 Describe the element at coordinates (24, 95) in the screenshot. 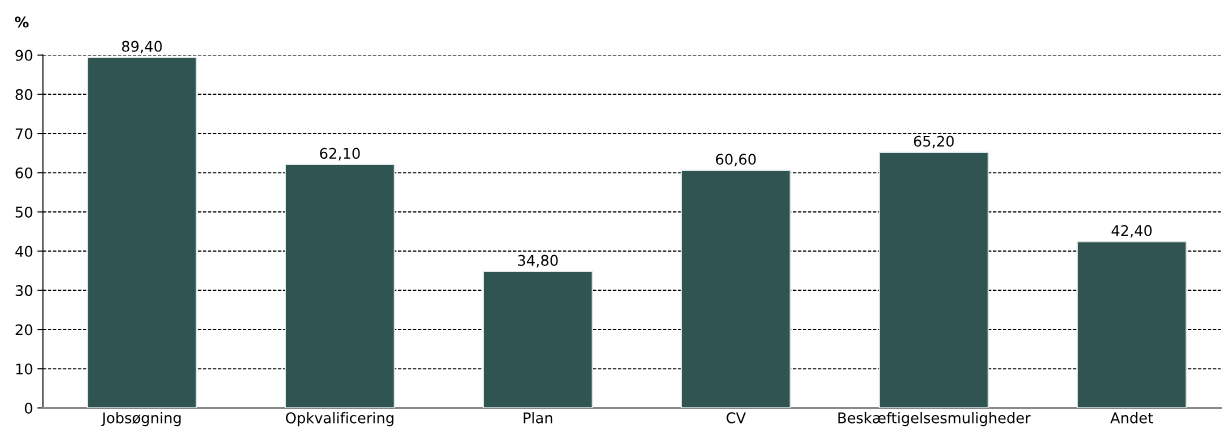

I see `y-tick-label: 80` at that location.